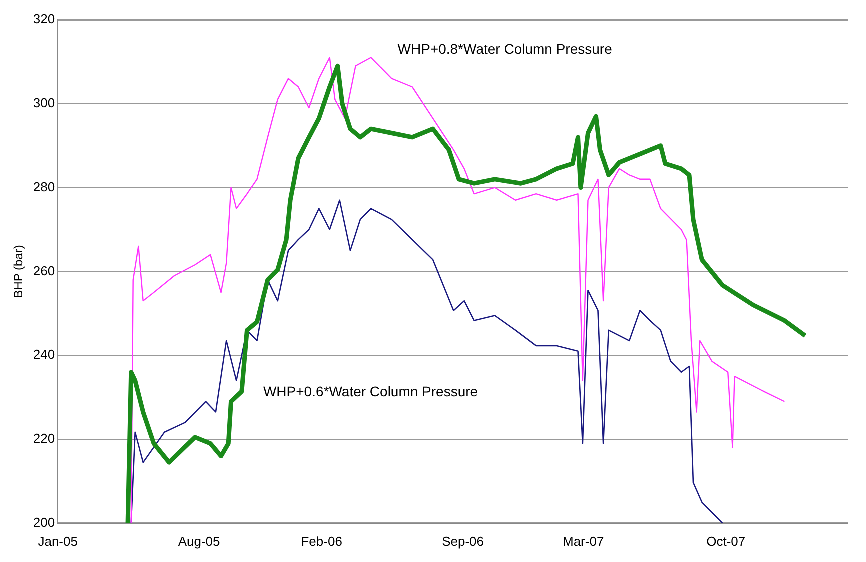 Image resolution: width=866 pixels, height=562 pixels. I want to click on annotation: WHP+0.8*Water Column Pressure, so click(505, 49).